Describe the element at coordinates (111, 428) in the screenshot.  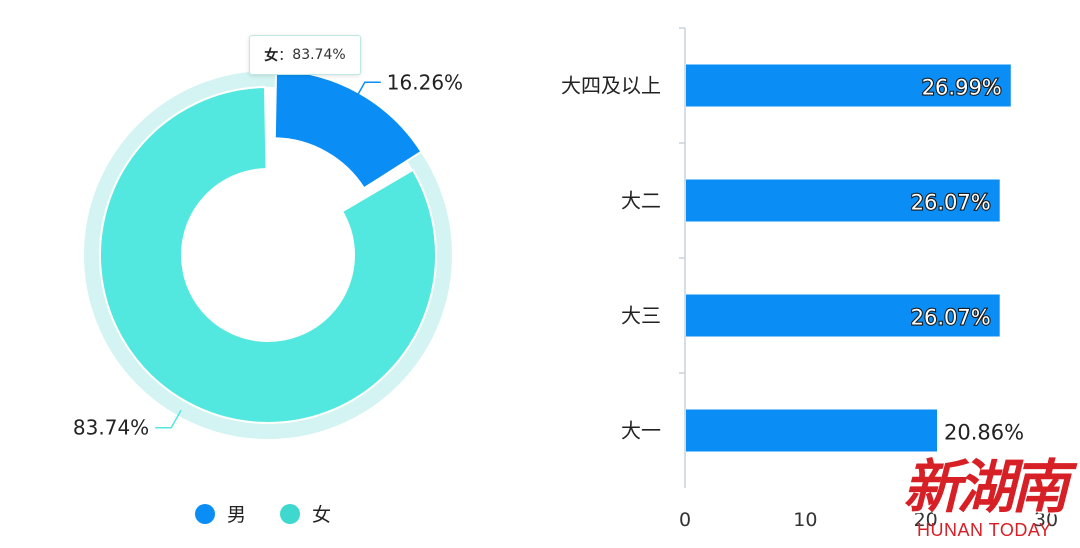
I see `slice-label-female: 83.74%` at that location.